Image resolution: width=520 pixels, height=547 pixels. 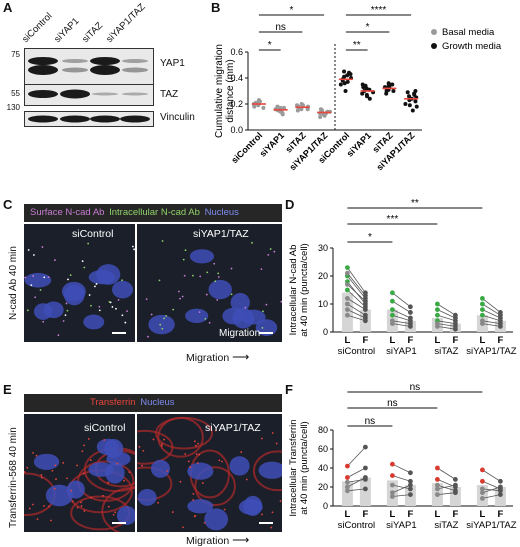 I want to click on inset-migration-label: Migration, so click(x=240, y=333).